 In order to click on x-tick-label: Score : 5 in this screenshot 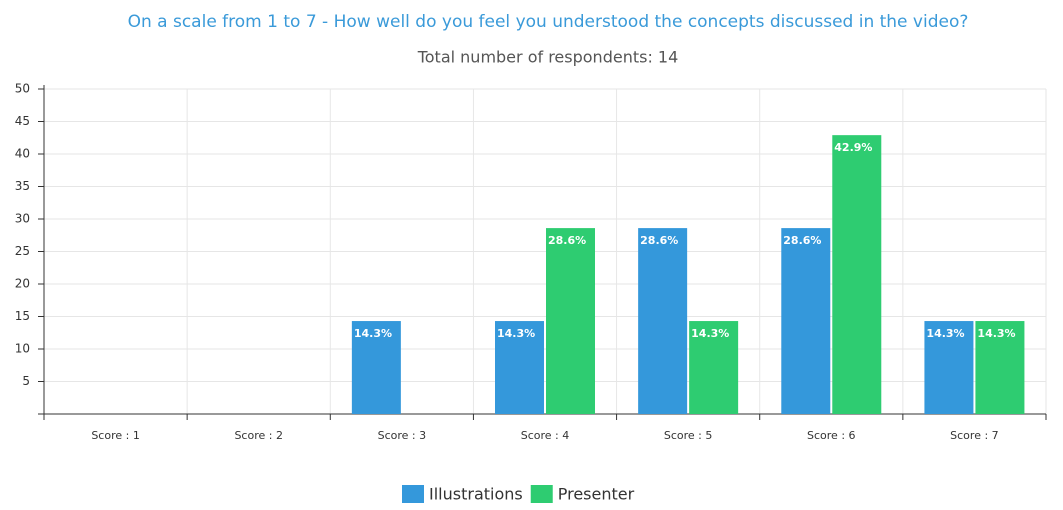, I will do `click(688, 435)`.